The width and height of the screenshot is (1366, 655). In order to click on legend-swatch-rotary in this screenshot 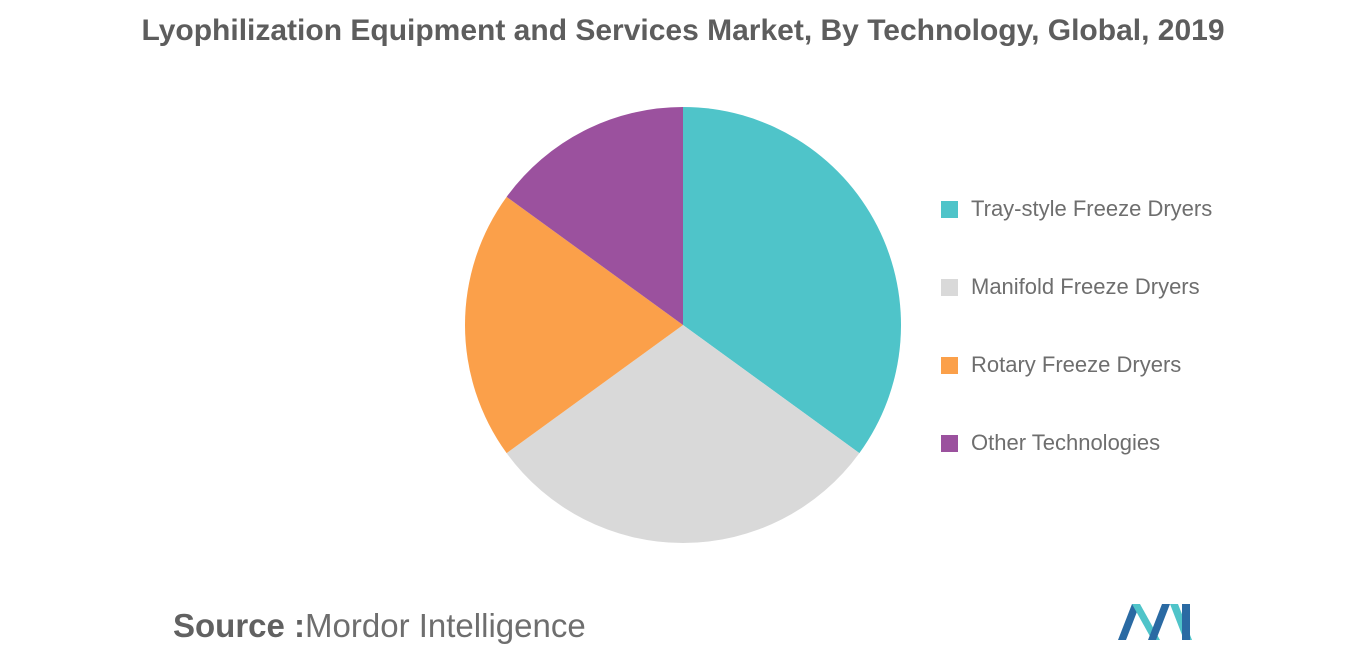, I will do `click(949, 365)`.